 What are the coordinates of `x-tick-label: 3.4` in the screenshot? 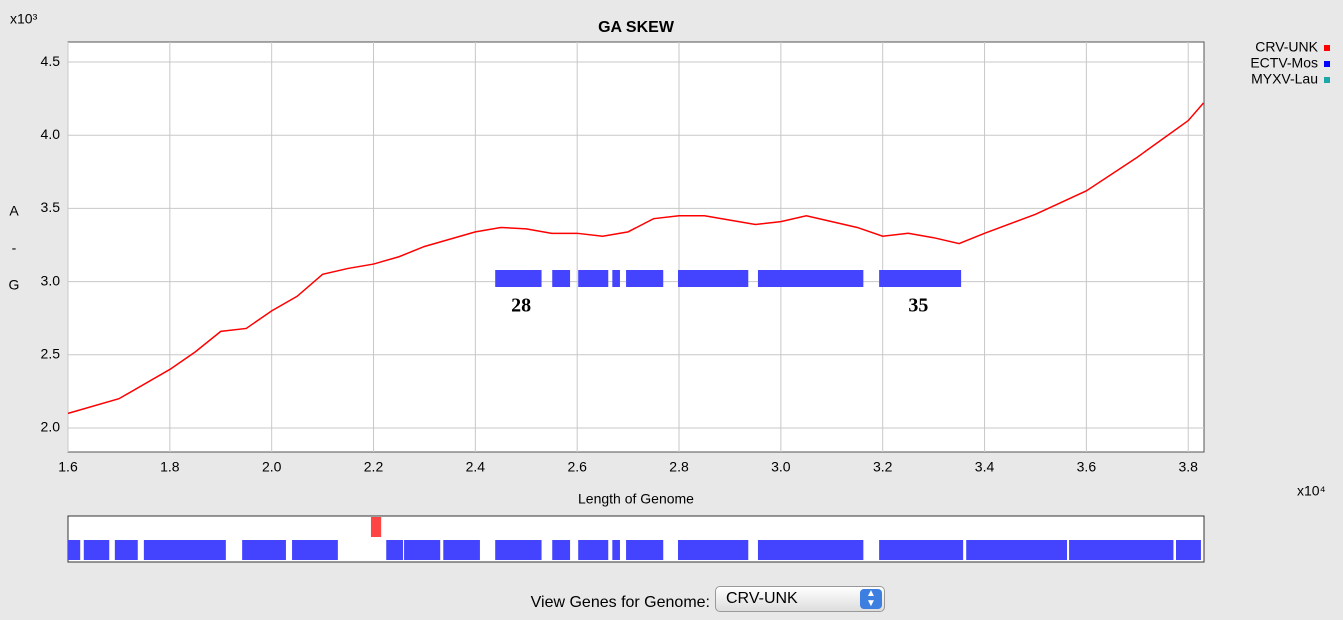 It's located at (985, 467).